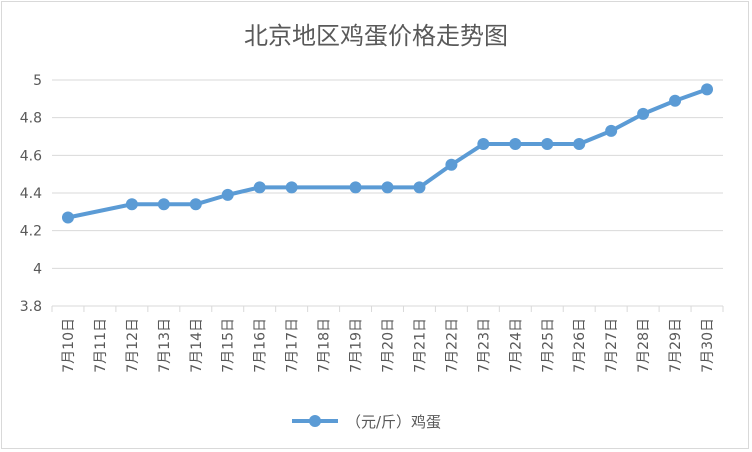  Describe the element at coordinates (580, 345) in the screenshot. I see `x-tick-label: 7月26日` at that location.